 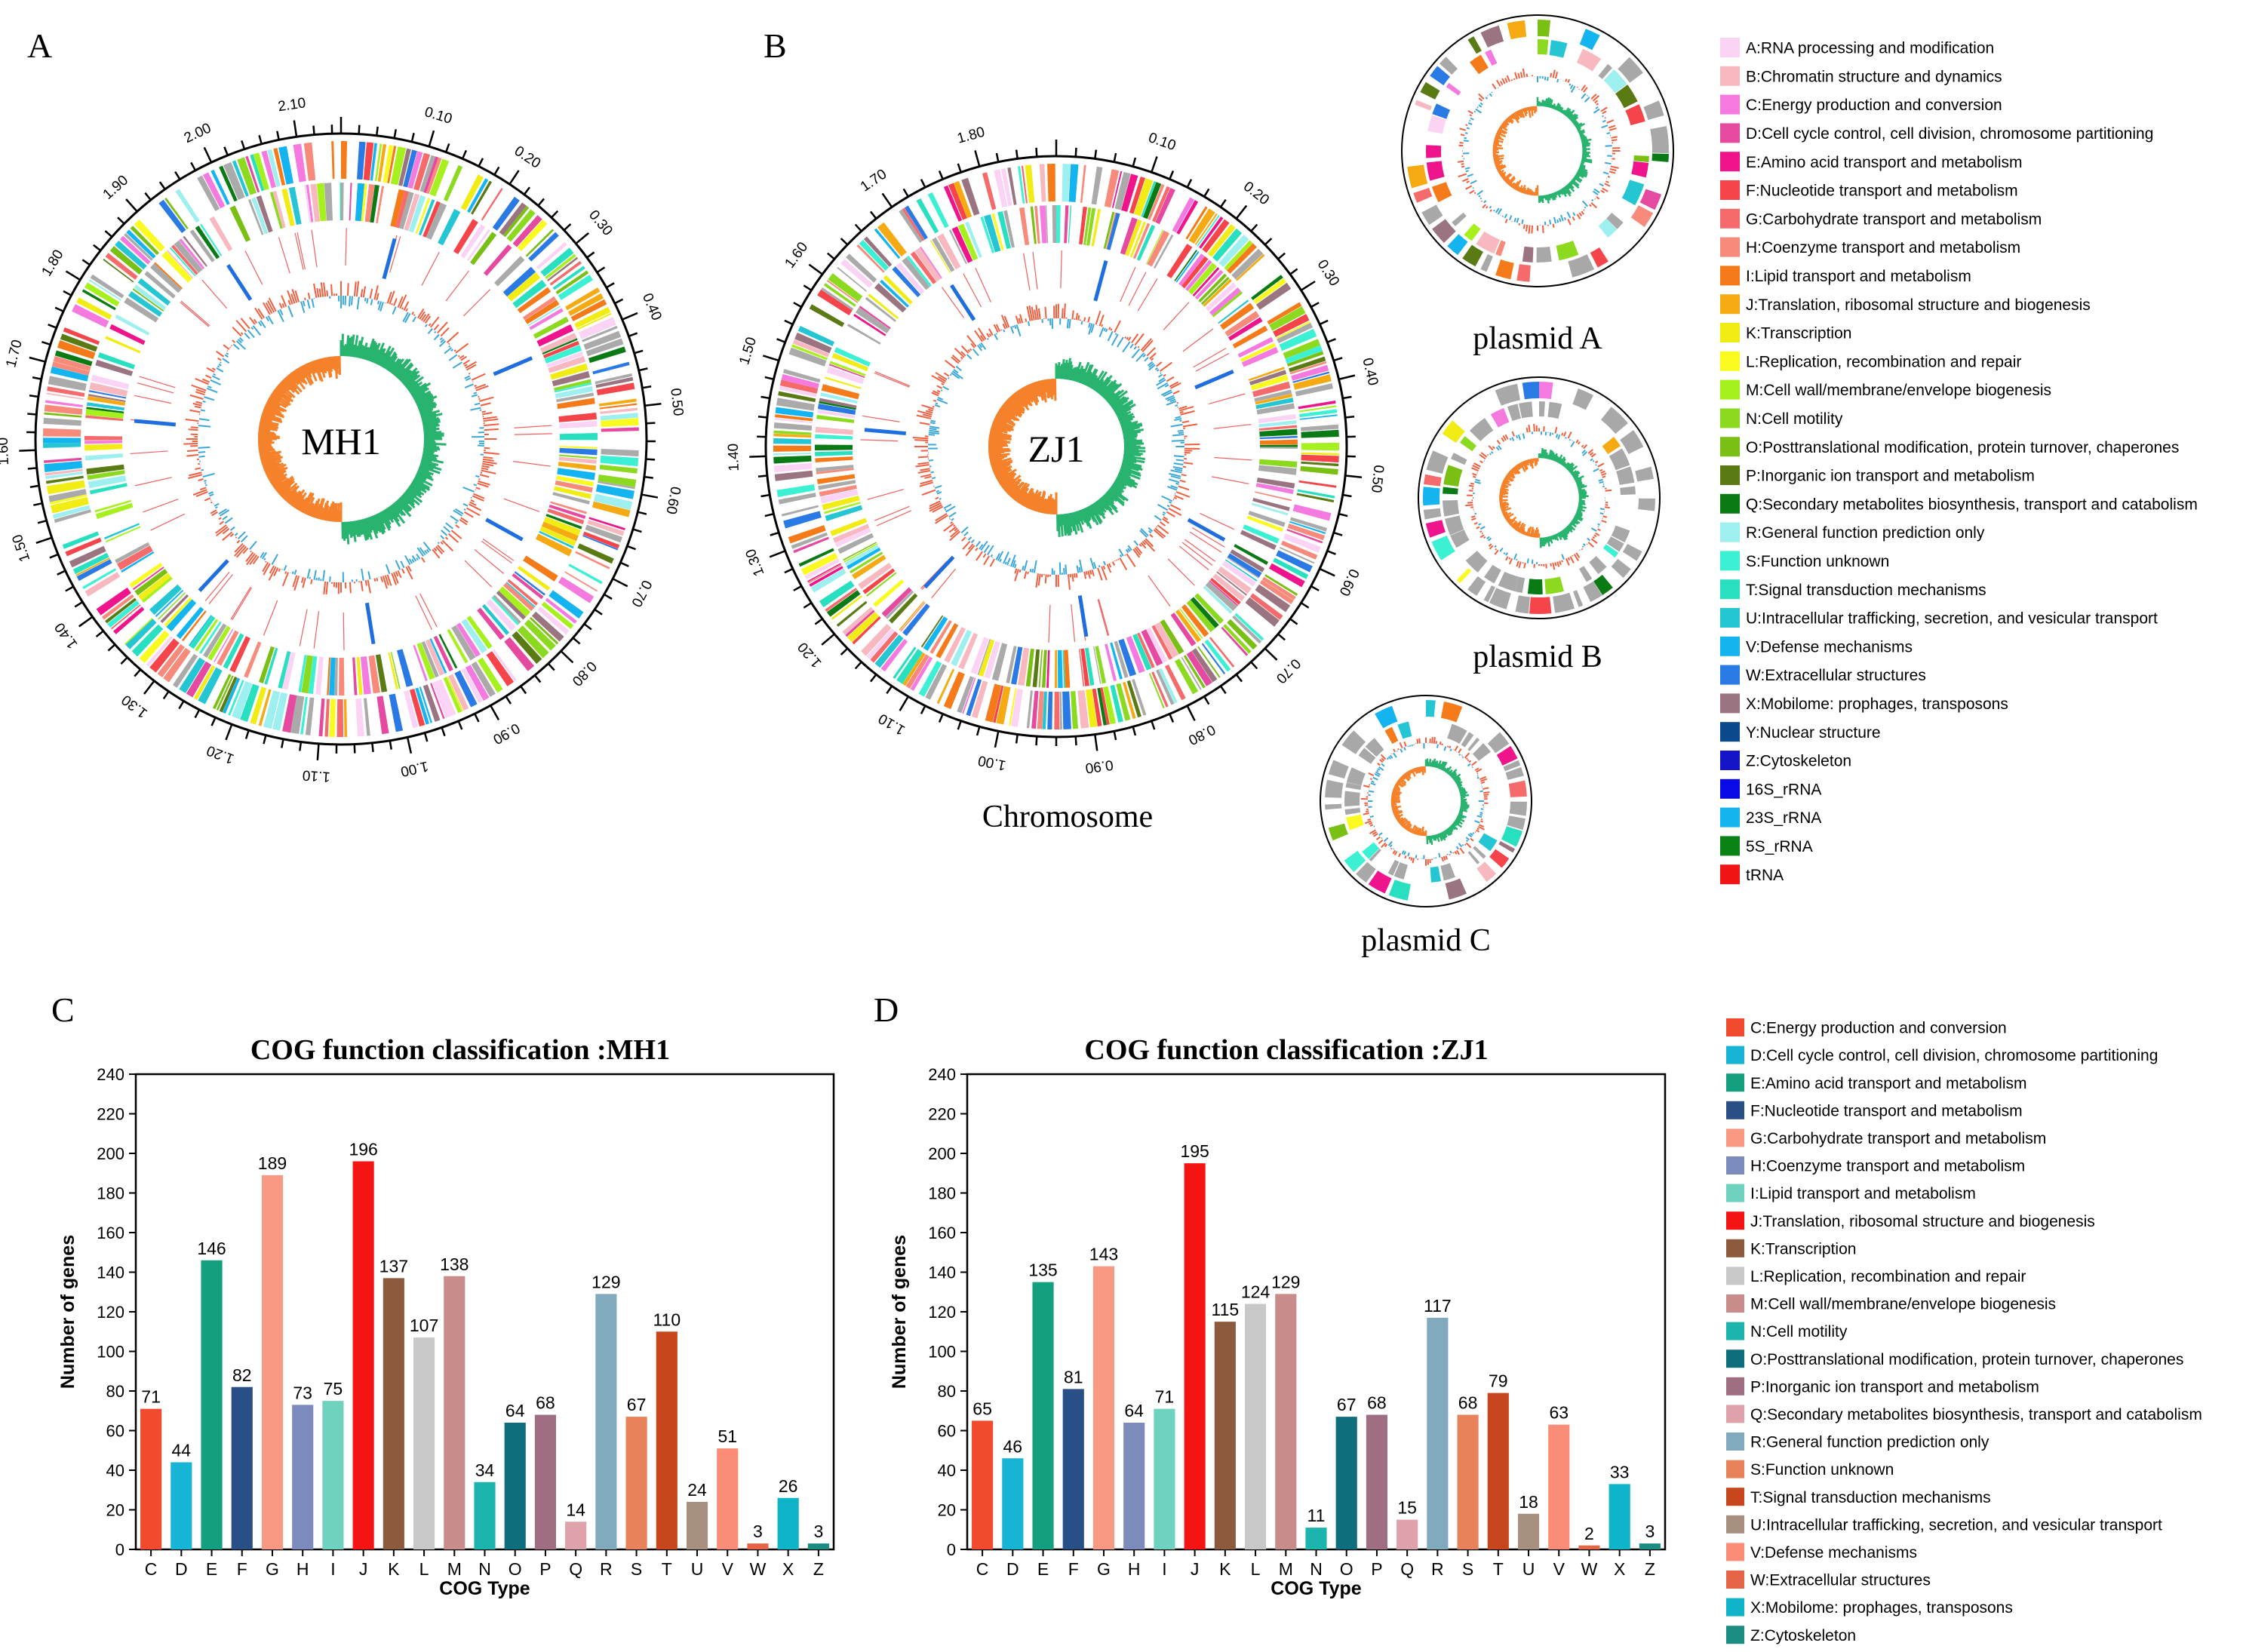 What do you see at coordinates (605, 1281) in the screenshot?
I see `mh1-chart-value-label: 129` at bounding box center [605, 1281].